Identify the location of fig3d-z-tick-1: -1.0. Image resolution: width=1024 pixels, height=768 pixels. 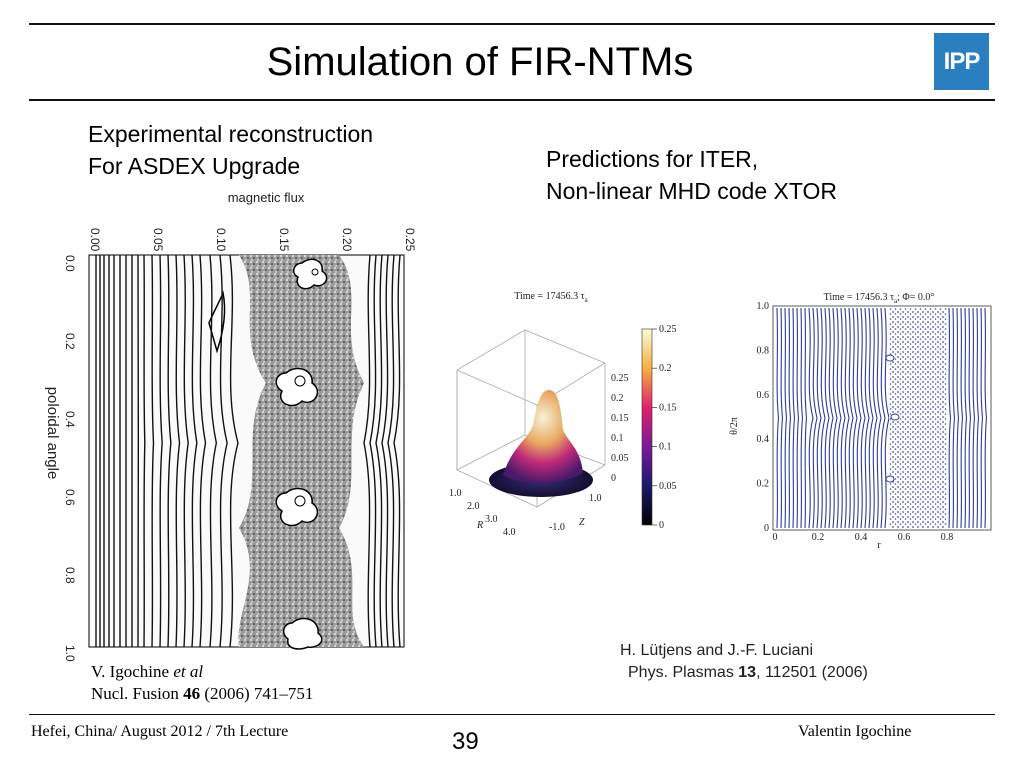
(557, 527).